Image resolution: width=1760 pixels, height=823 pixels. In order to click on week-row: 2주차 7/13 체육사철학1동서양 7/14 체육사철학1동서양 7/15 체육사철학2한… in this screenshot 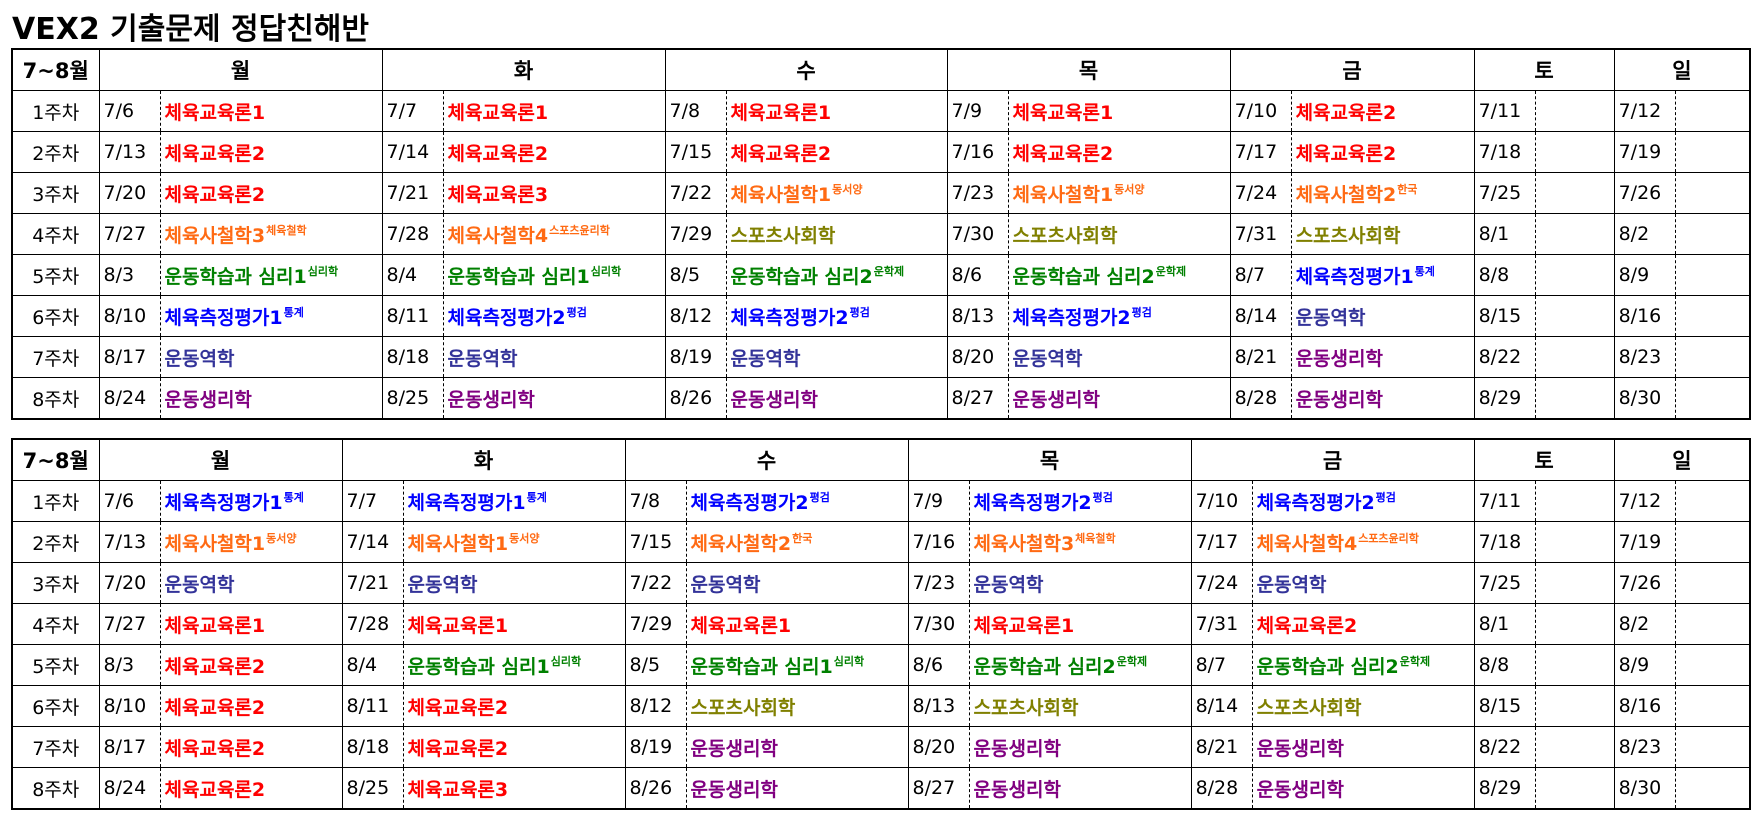, I will do `click(881, 542)`.